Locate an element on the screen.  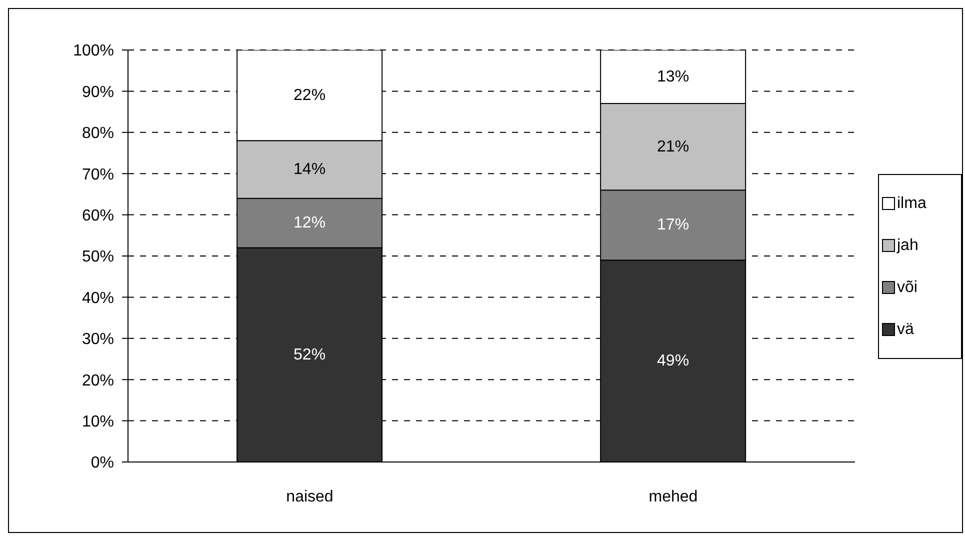
data-label: 12% is located at coordinates (310, 223).